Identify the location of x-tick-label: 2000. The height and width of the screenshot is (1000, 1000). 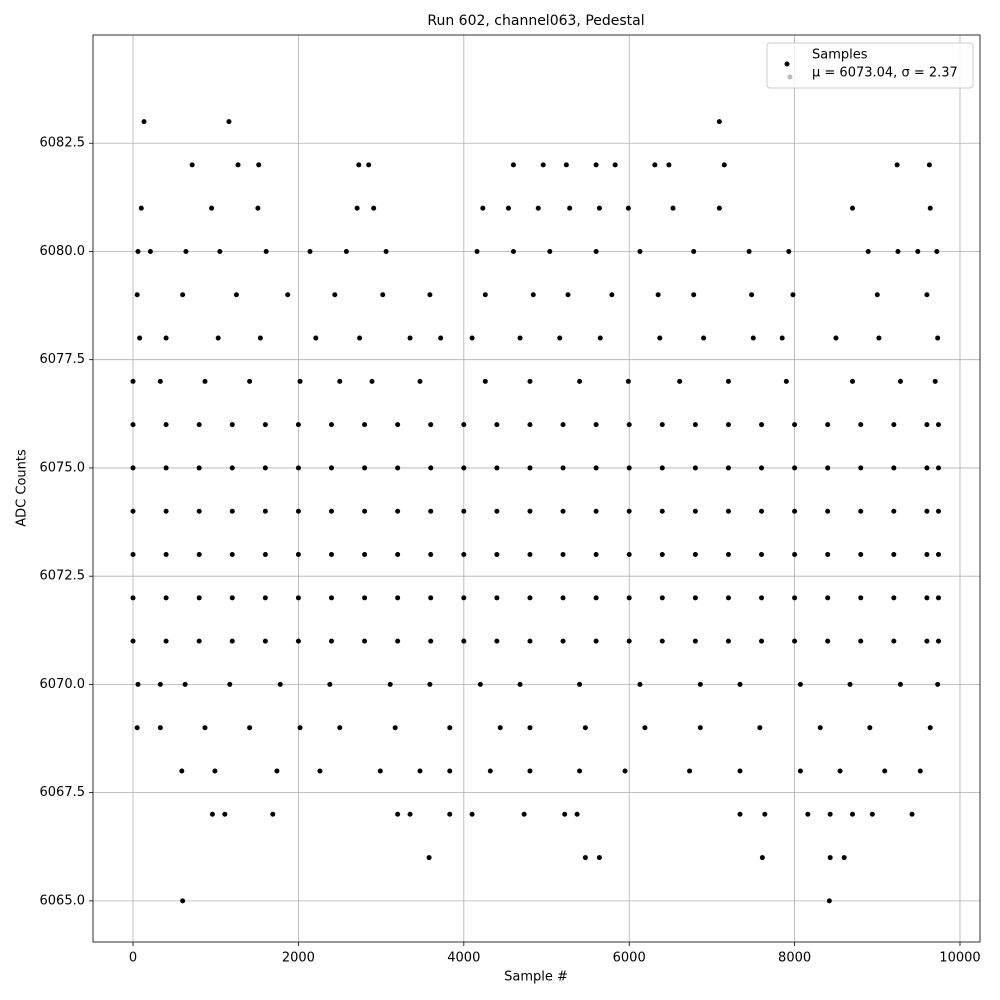
(298, 958).